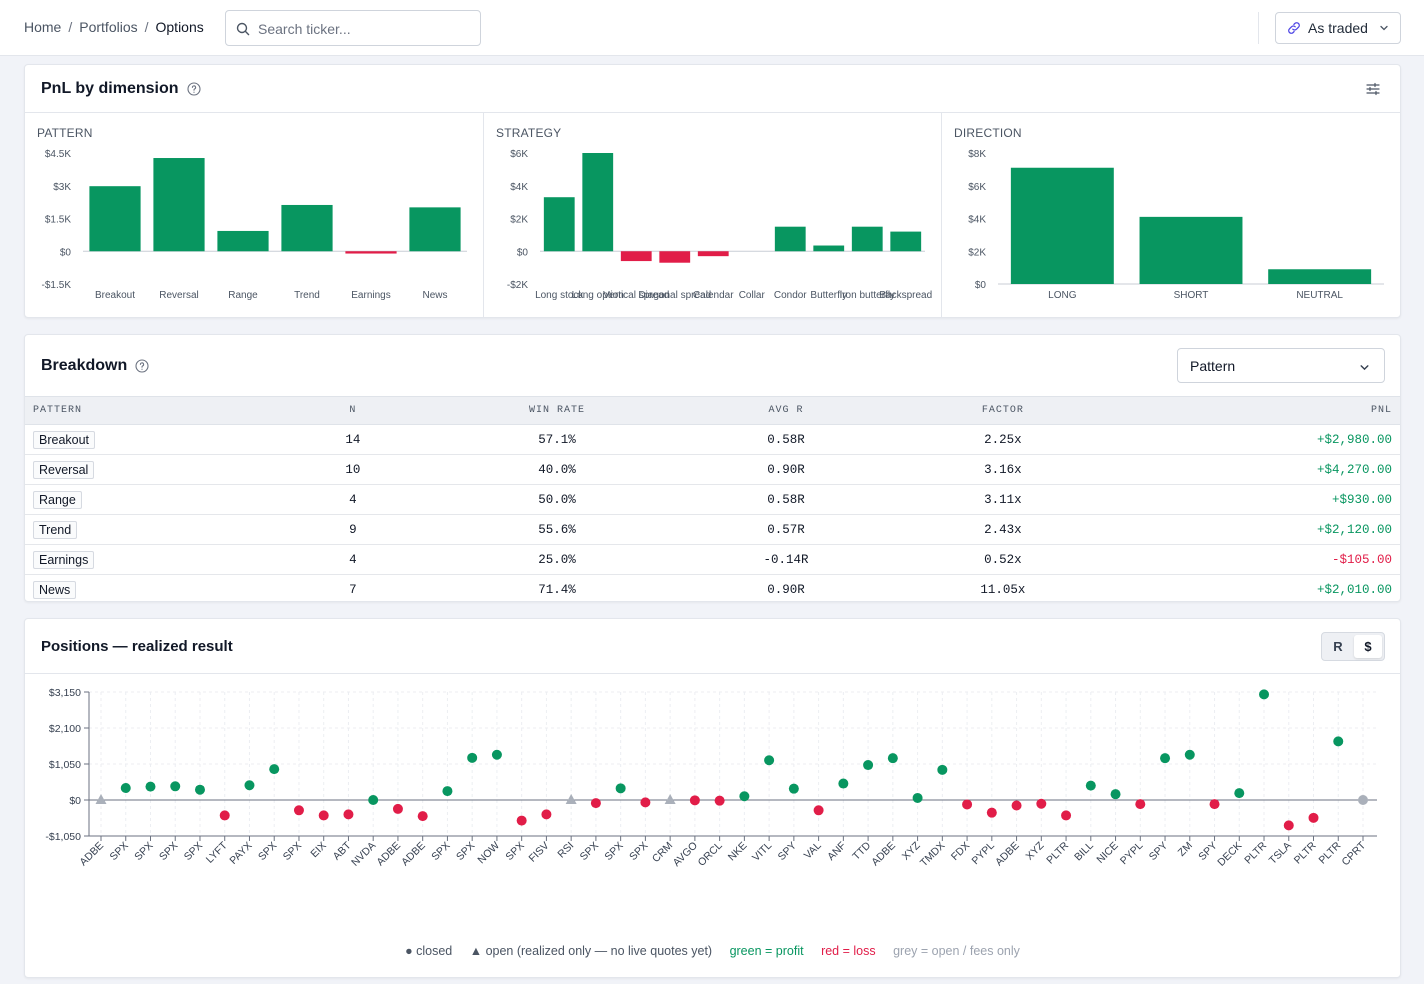 Image resolution: width=1424 pixels, height=984 pixels. What do you see at coordinates (1373, 89) in the screenshot?
I see `settings-sliders-icon` at bounding box center [1373, 89].